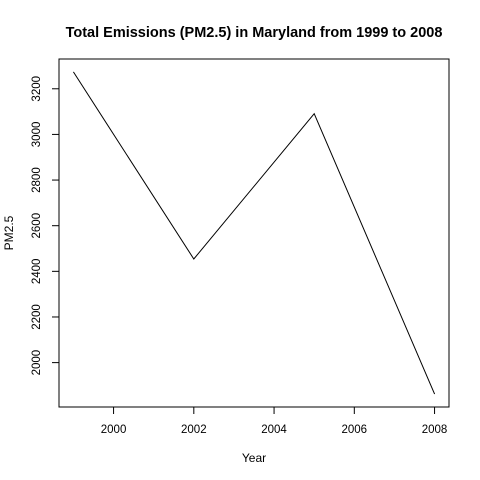 Image resolution: width=480 pixels, height=480 pixels. Describe the element at coordinates (9, 232) in the screenshot. I see `y-axis-label: PM2.5` at that location.